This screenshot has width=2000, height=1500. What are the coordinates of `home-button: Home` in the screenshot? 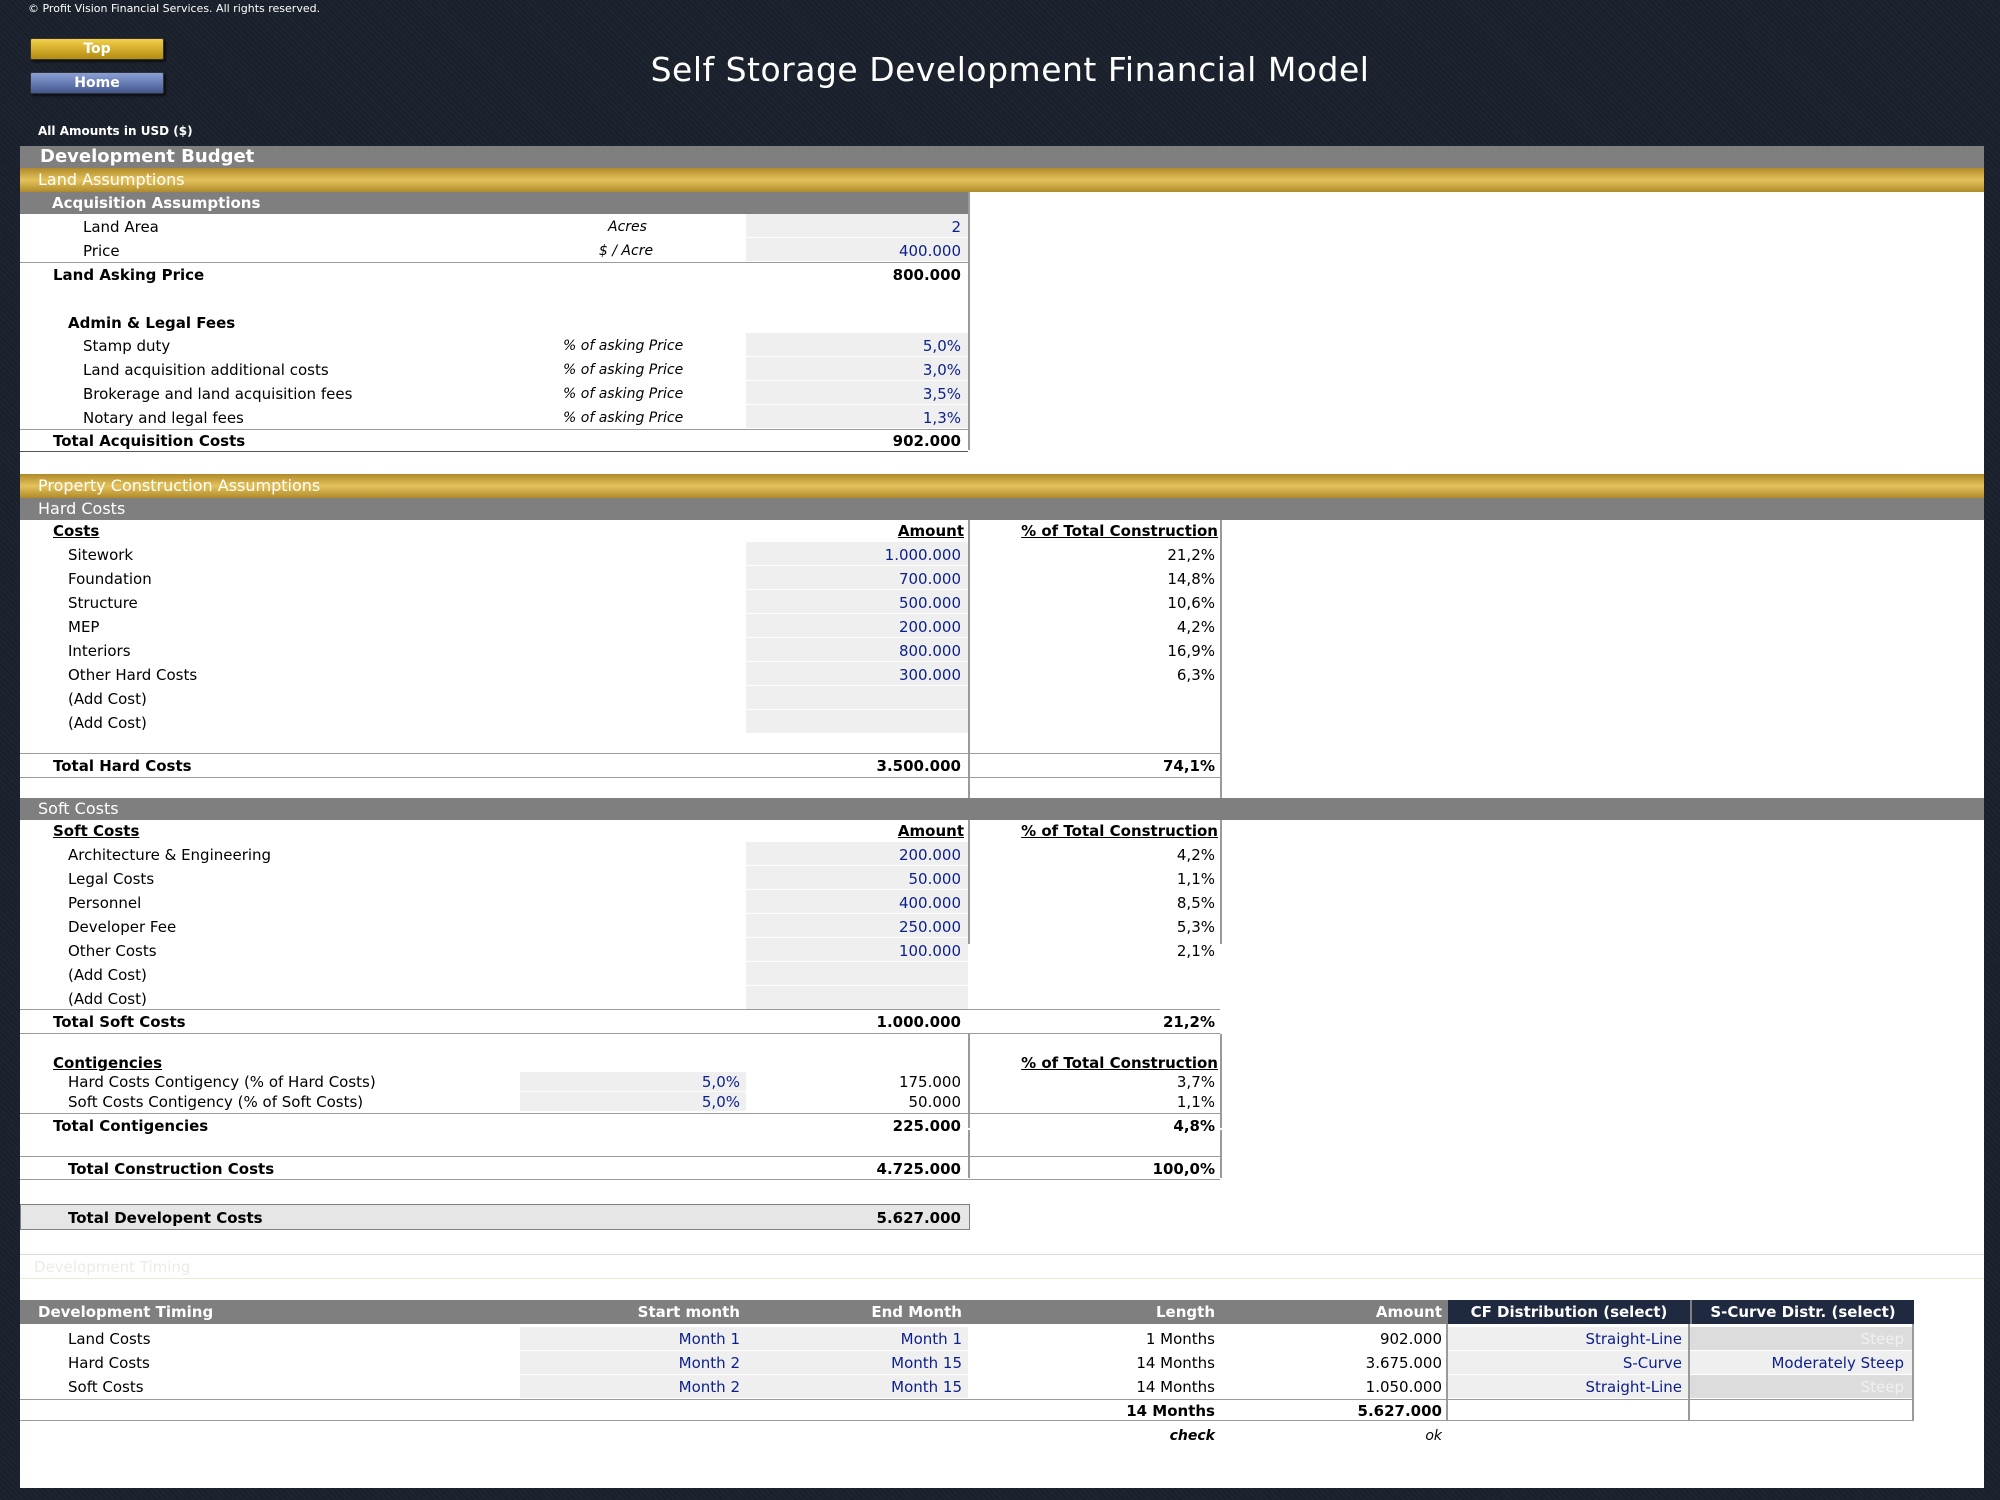 It's located at (97, 83).